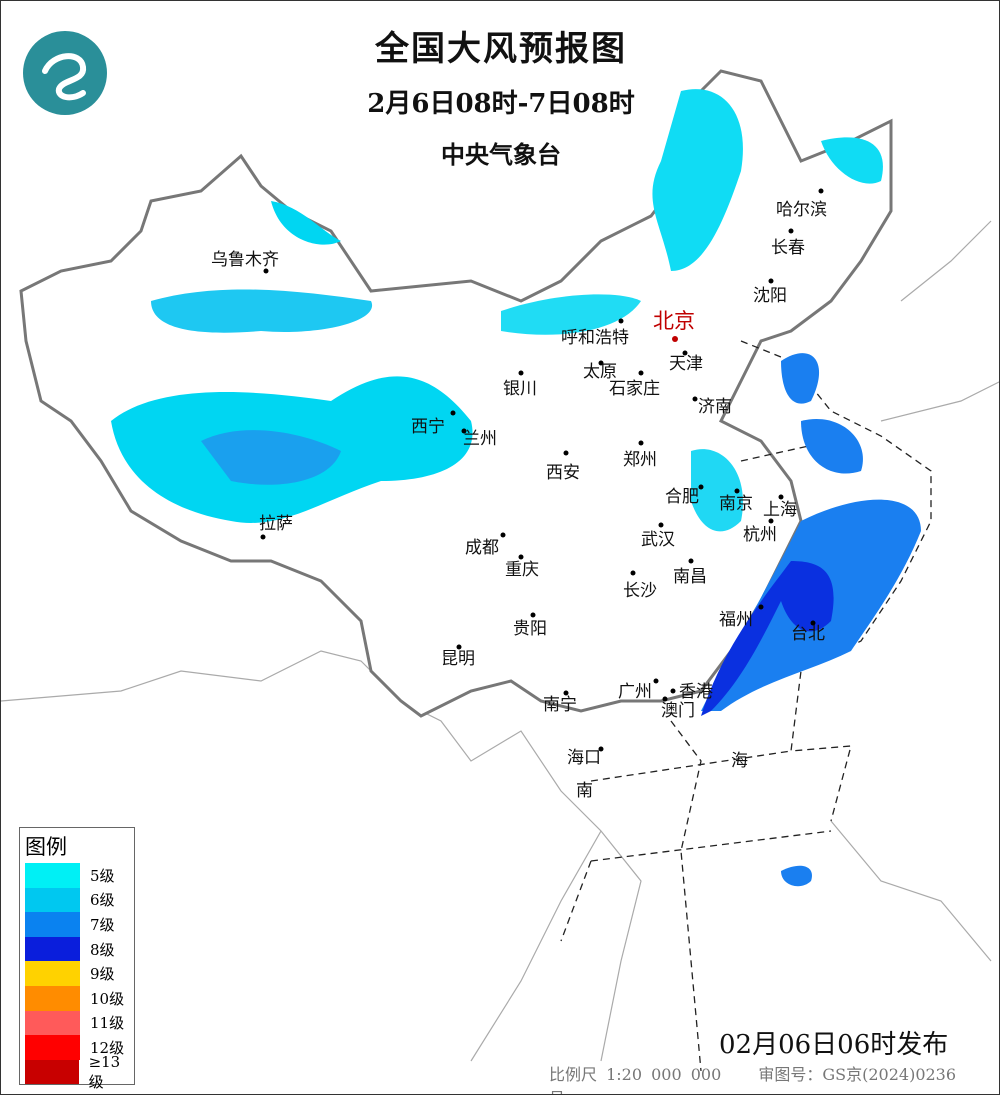 The image size is (1000, 1095). What do you see at coordinates (65, 73) in the screenshot?
I see `cma-logo-icon` at bounding box center [65, 73].